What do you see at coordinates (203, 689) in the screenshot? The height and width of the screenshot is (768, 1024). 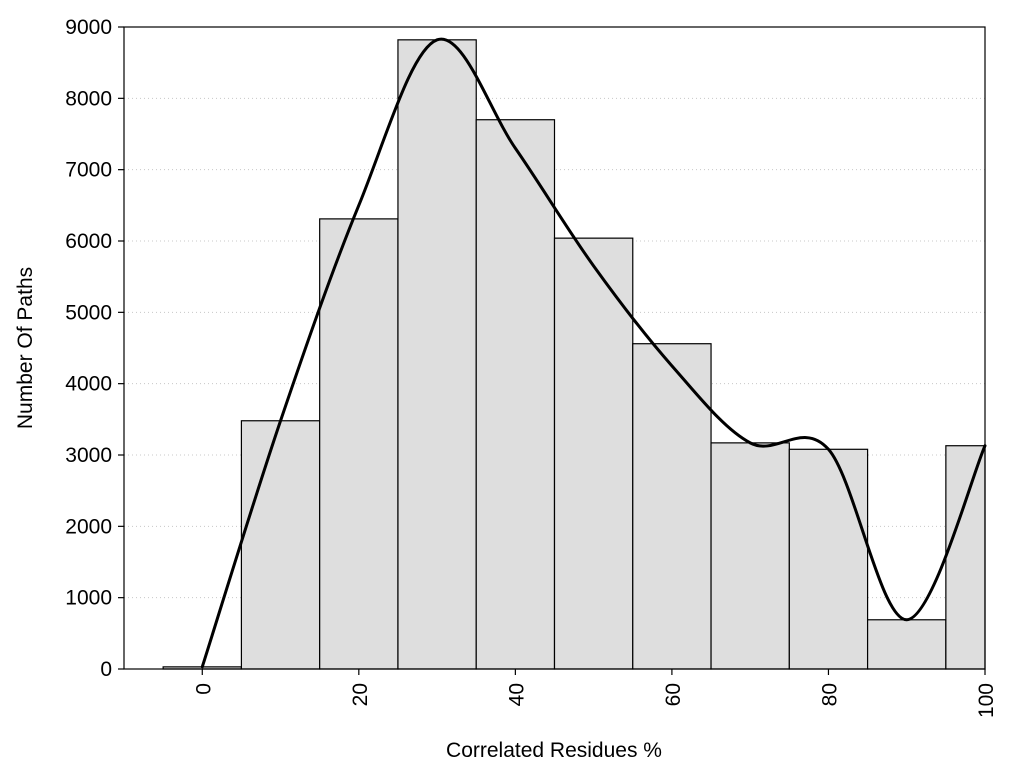 I see `x-tick-label-0: 0` at bounding box center [203, 689].